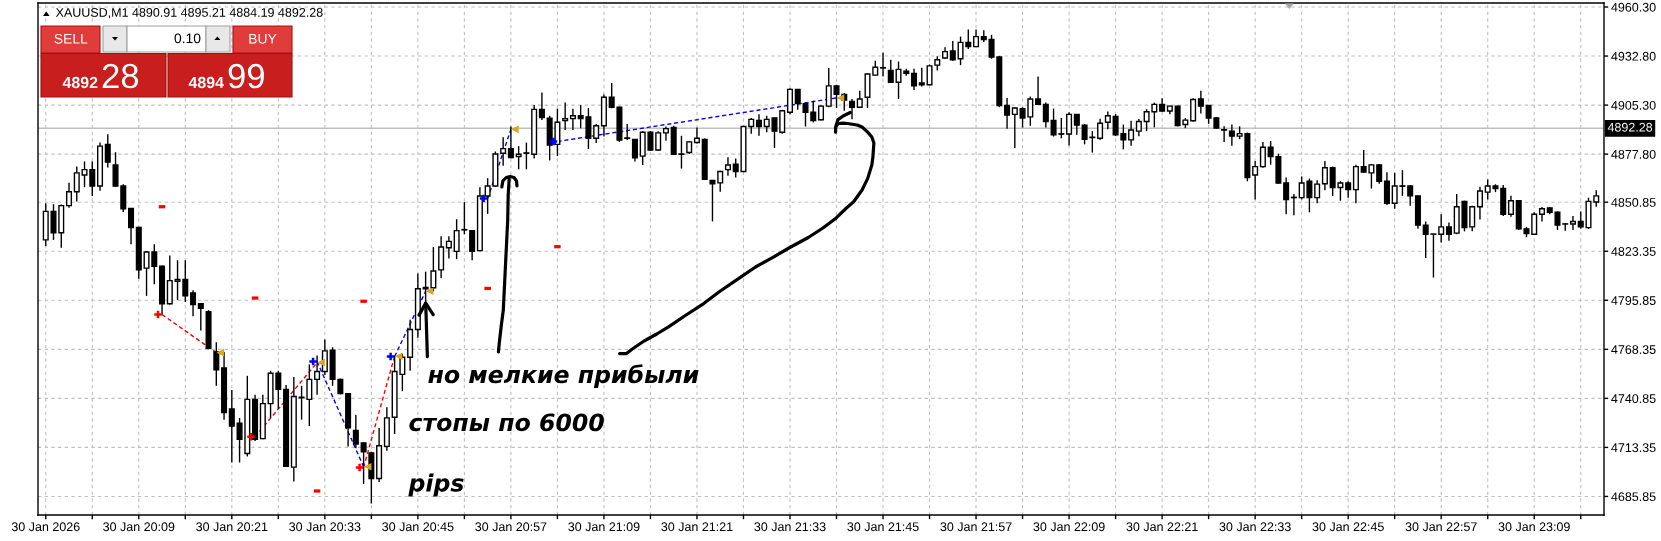 This screenshot has height=541, width=1661. Describe the element at coordinates (246, 76) in the screenshot. I see `annotation: 99` at that location.